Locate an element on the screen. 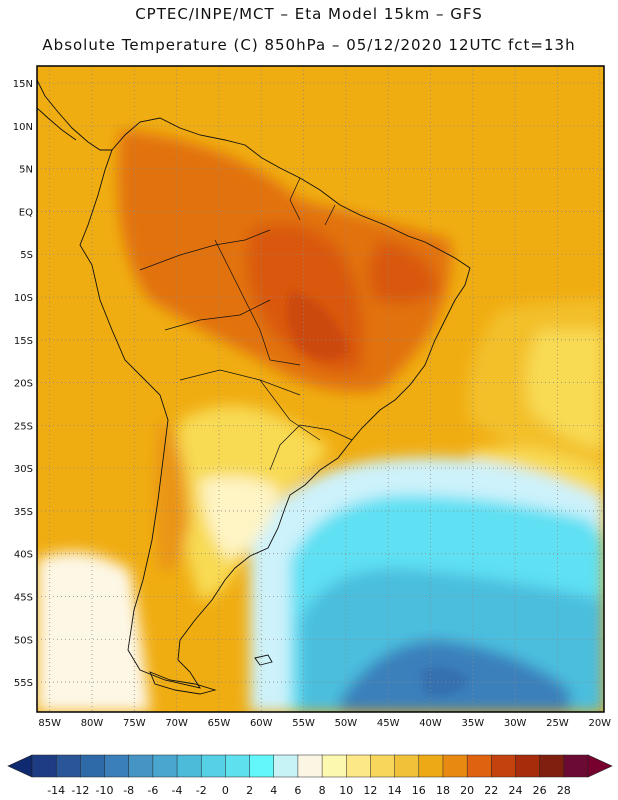 The height and width of the screenshot is (800, 618). lat-label: 45S is located at coordinates (23, 597).